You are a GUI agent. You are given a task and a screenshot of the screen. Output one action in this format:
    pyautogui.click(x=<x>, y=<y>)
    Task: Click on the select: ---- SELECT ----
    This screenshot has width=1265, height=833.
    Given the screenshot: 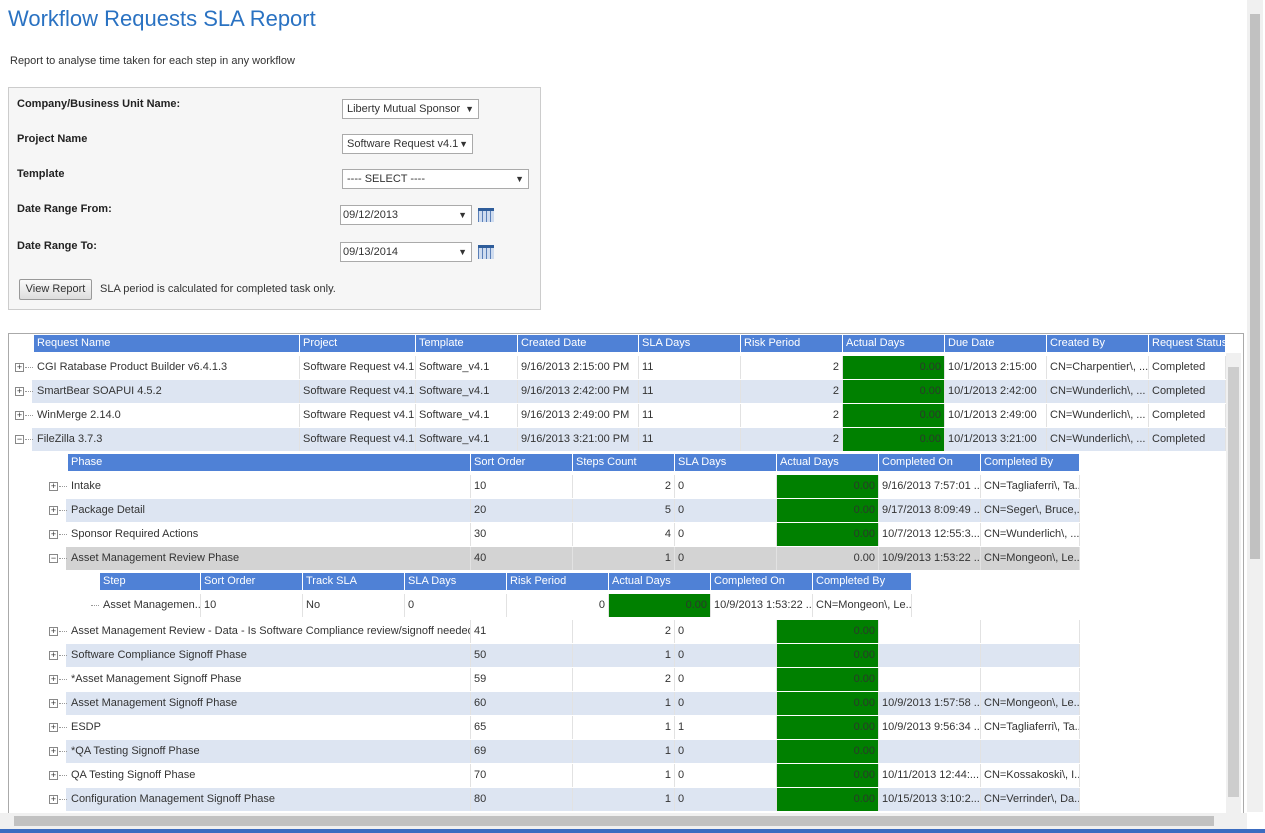 What is the action you would take?
    pyautogui.click(x=435, y=179)
    